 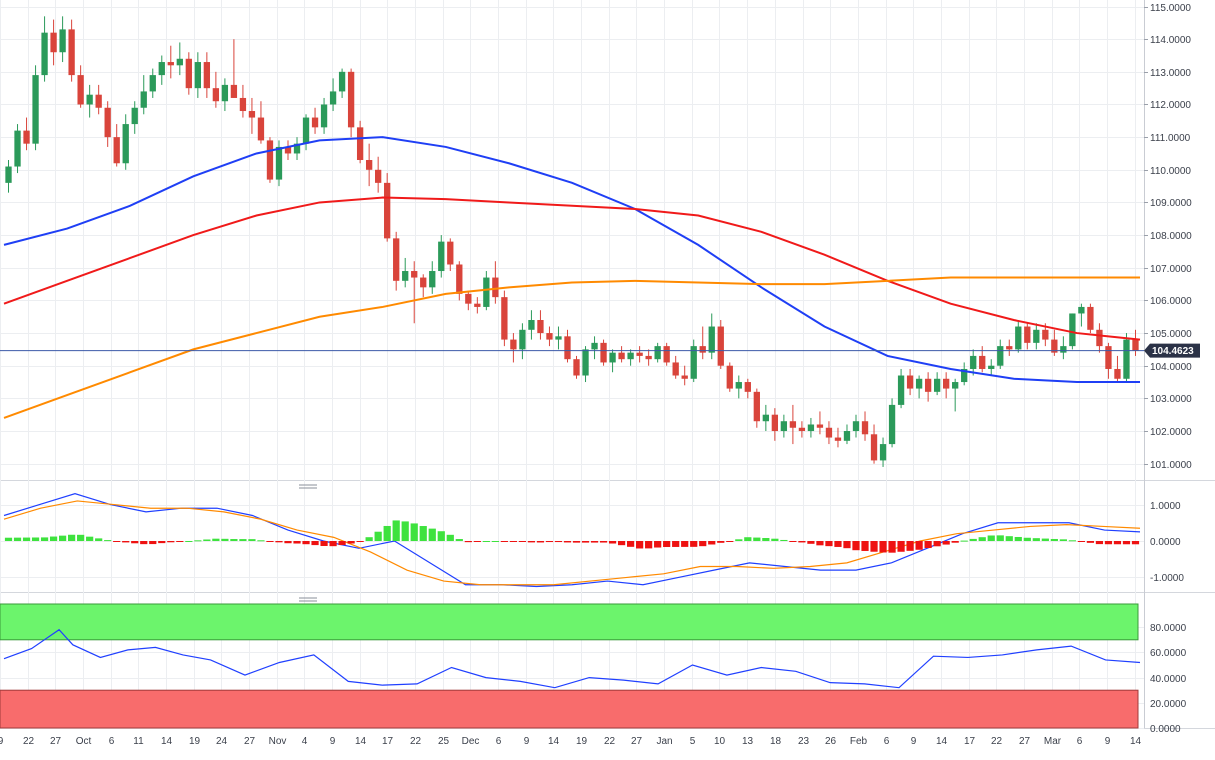 What do you see at coordinates (1172, 350) in the screenshot?
I see `current-price-tag` at bounding box center [1172, 350].